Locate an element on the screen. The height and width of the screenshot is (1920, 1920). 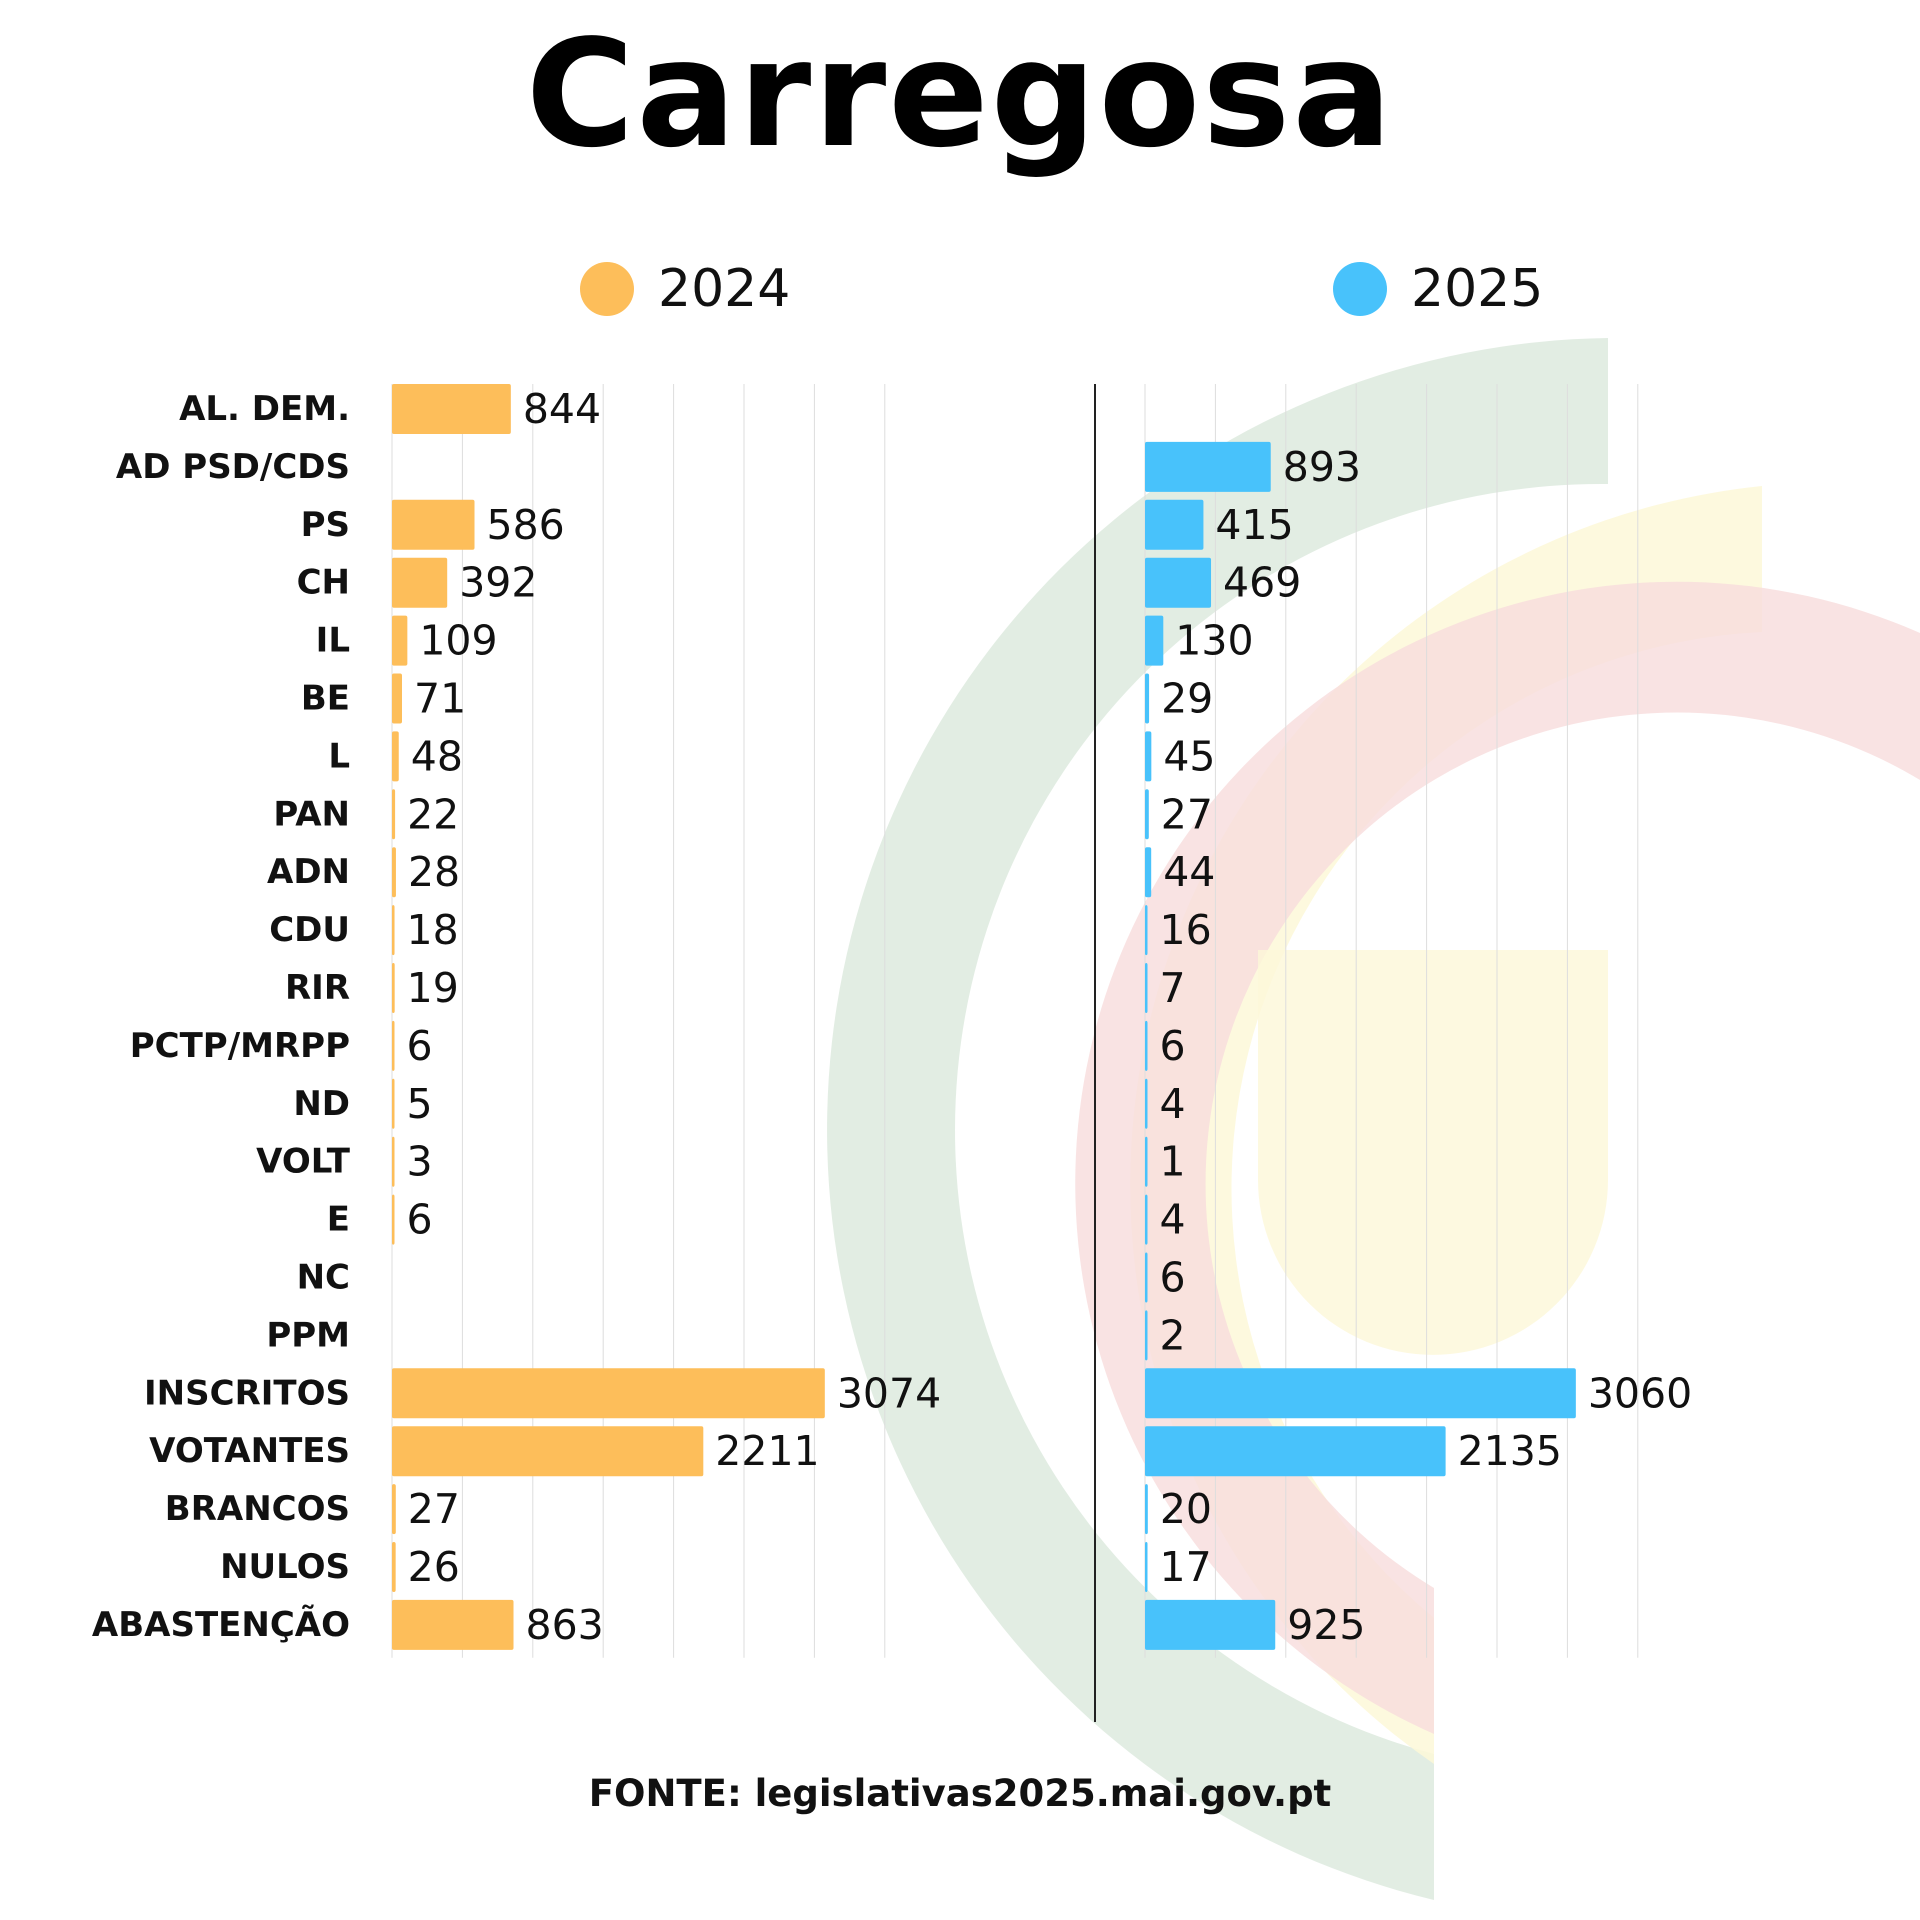
category-label: L is located at coordinates (339, 756).